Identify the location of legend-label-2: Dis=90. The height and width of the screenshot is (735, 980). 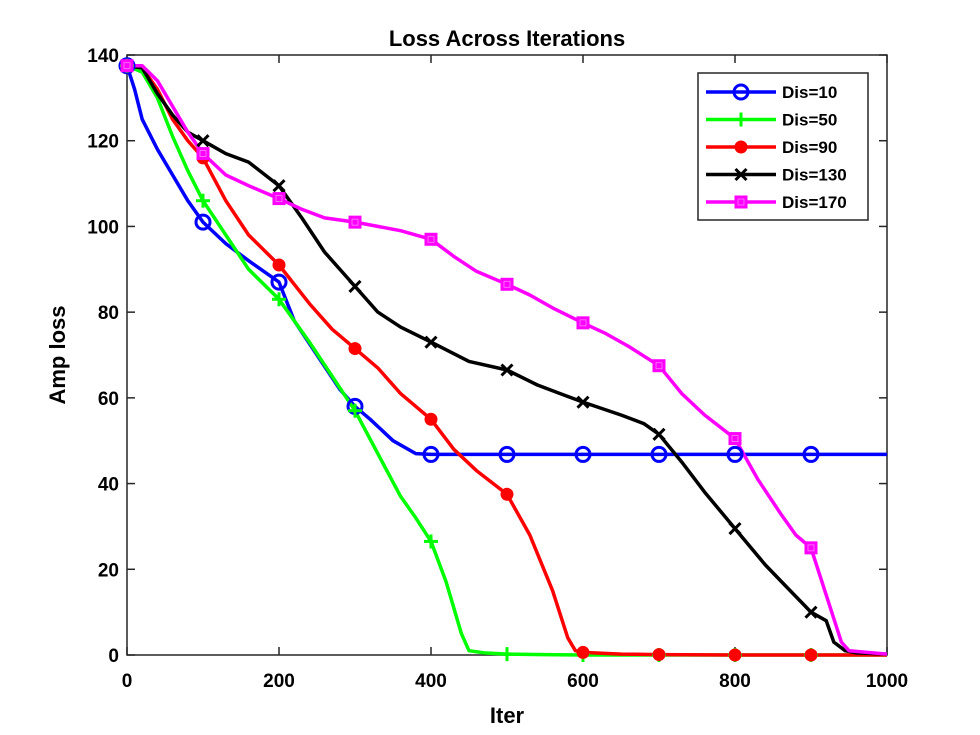
(809, 147).